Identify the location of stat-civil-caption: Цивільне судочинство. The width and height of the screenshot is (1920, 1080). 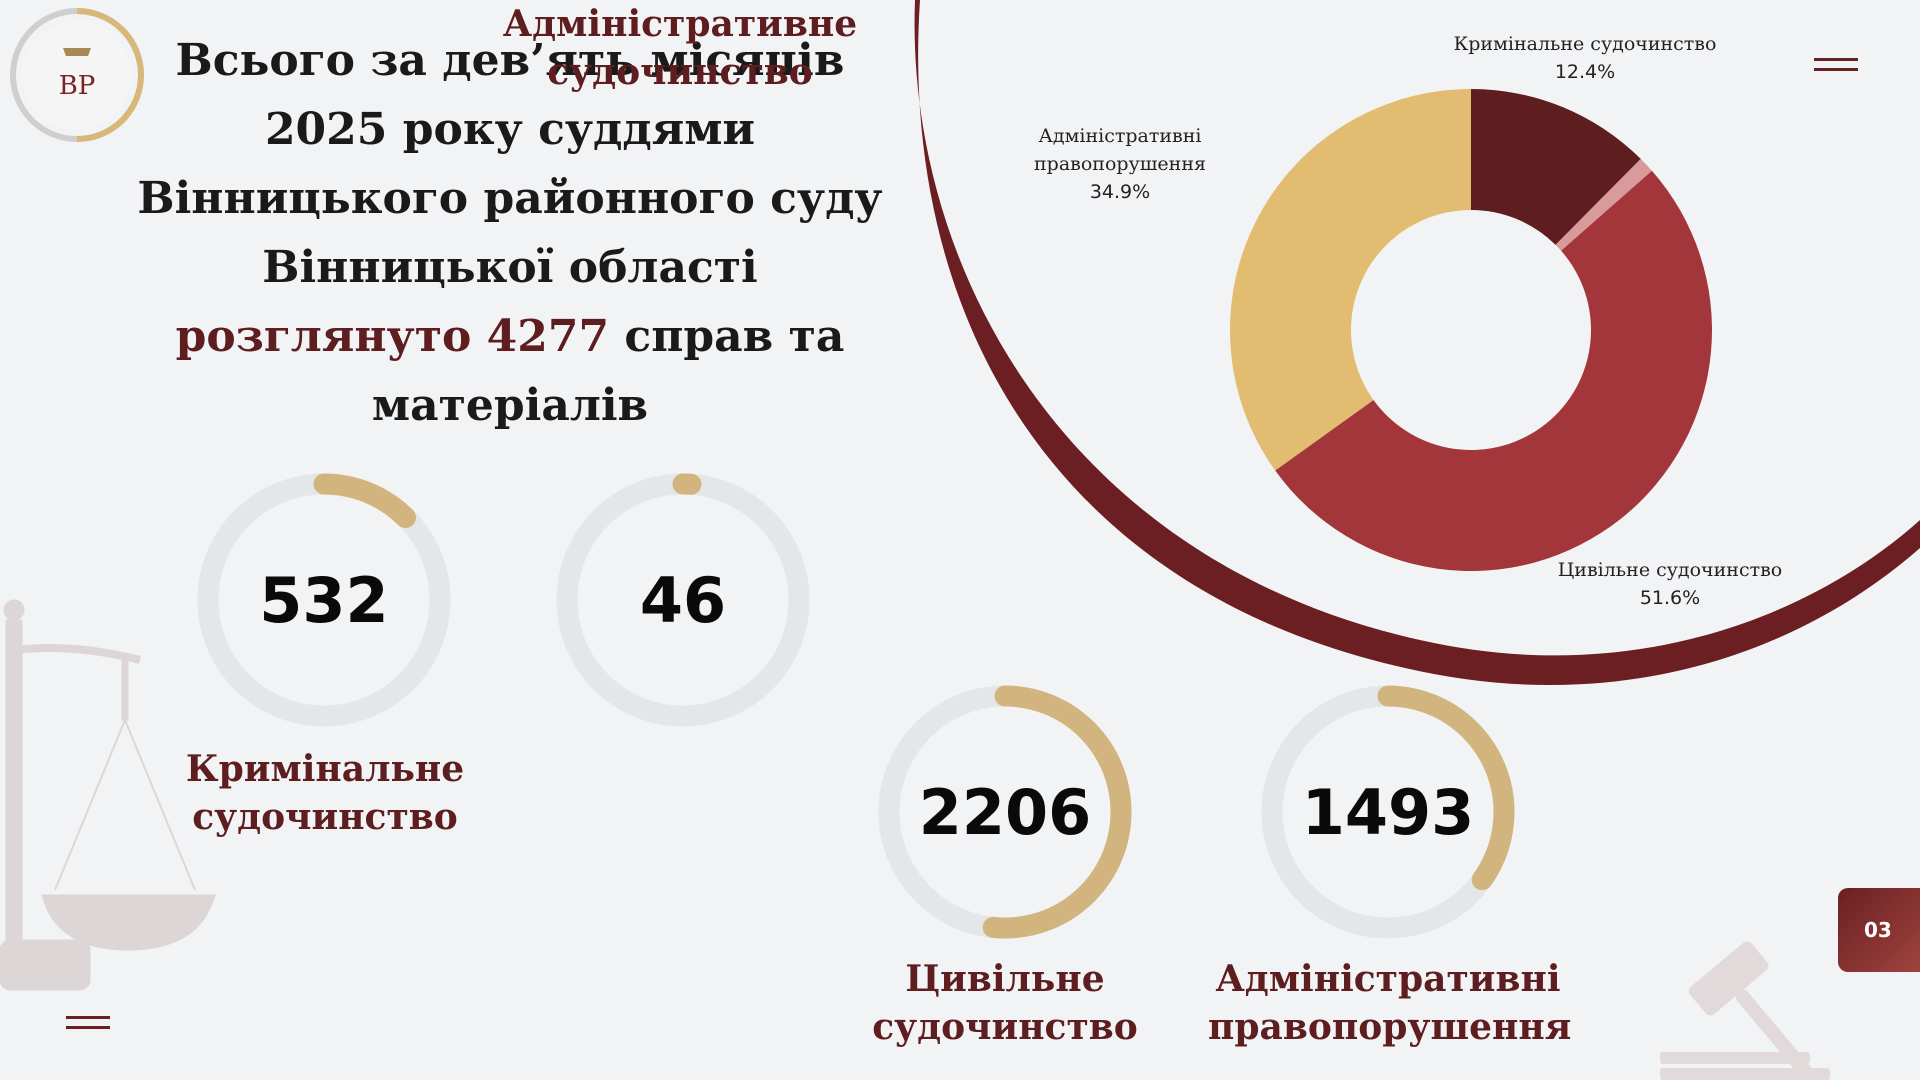
(1005, 1003).